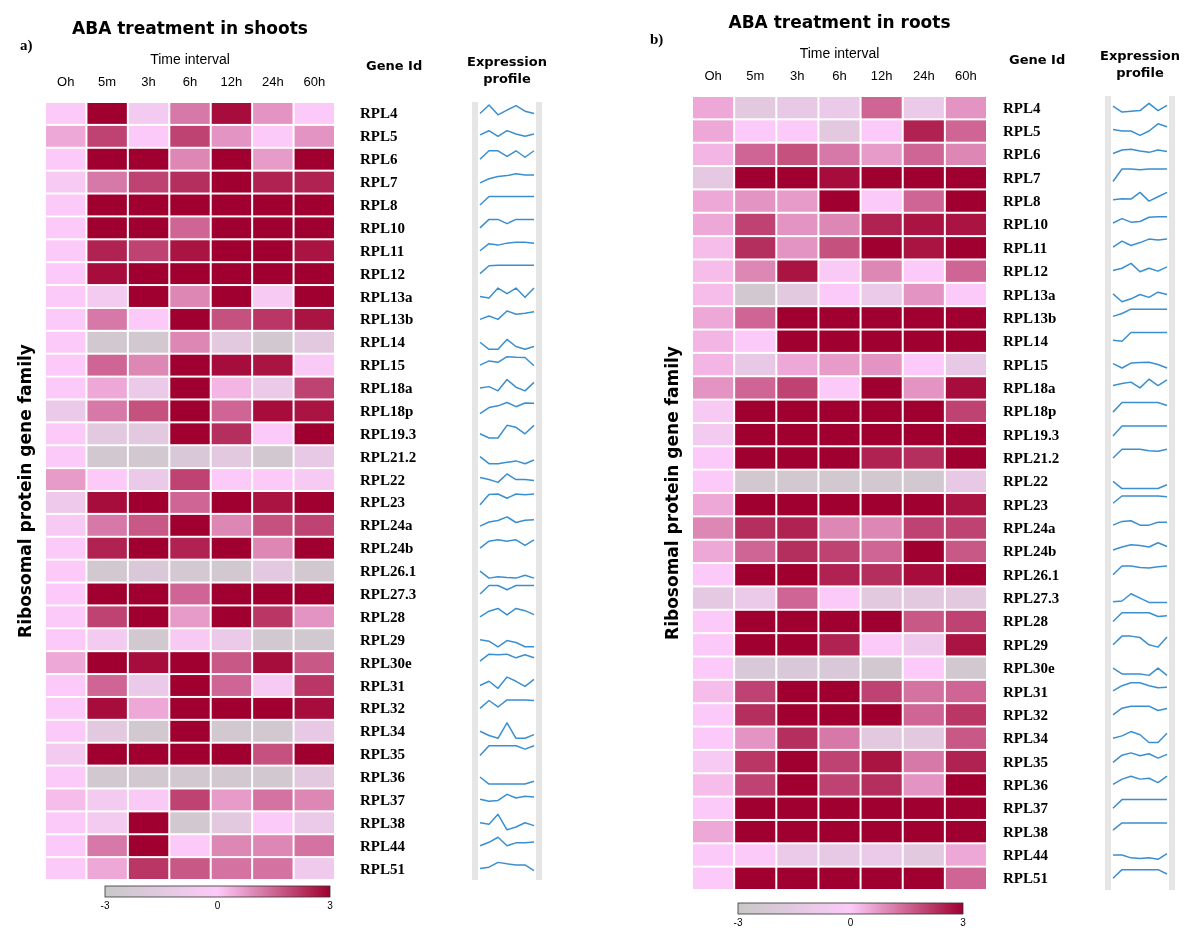  What do you see at coordinates (26, 45) in the screenshot?
I see `text: a)` at bounding box center [26, 45].